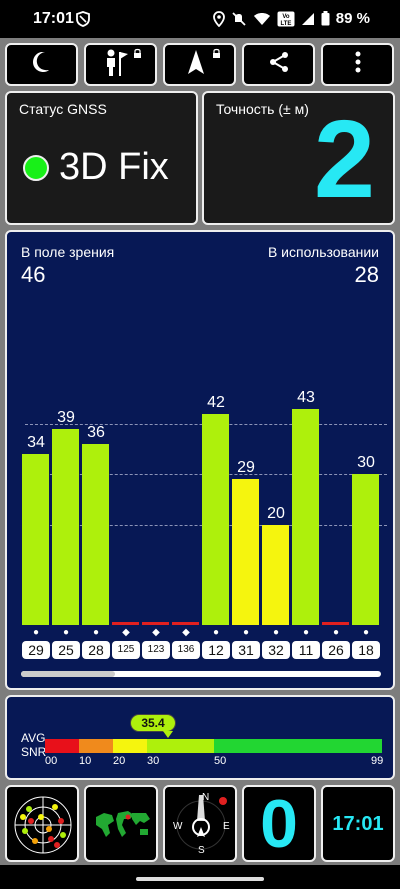 This screenshot has width=400, height=889. What do you see at coordinates (51, 761) in the screenshot?
I see `snr-scale-label: 00` at bounding box center [51, 761].